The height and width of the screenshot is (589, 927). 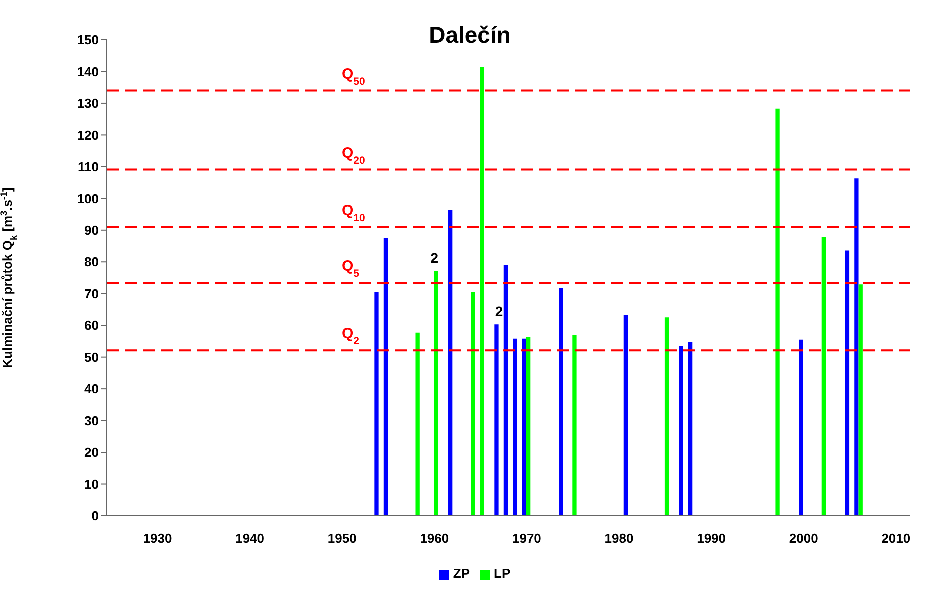 What do you see at coordinates (91, 452) in the screenshot?
I see `y-tick-label: 20` at bounding box center [91, 452].